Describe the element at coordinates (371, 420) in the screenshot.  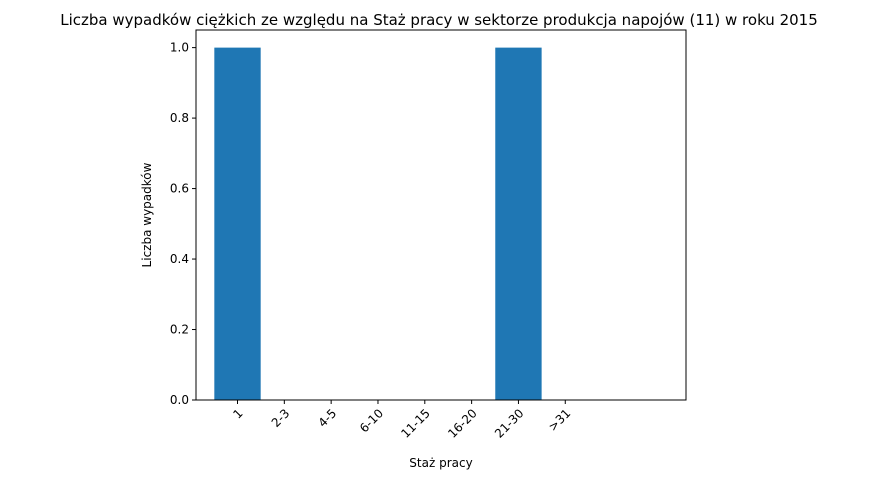
I see `x-tick-label: 6-10` at that location.